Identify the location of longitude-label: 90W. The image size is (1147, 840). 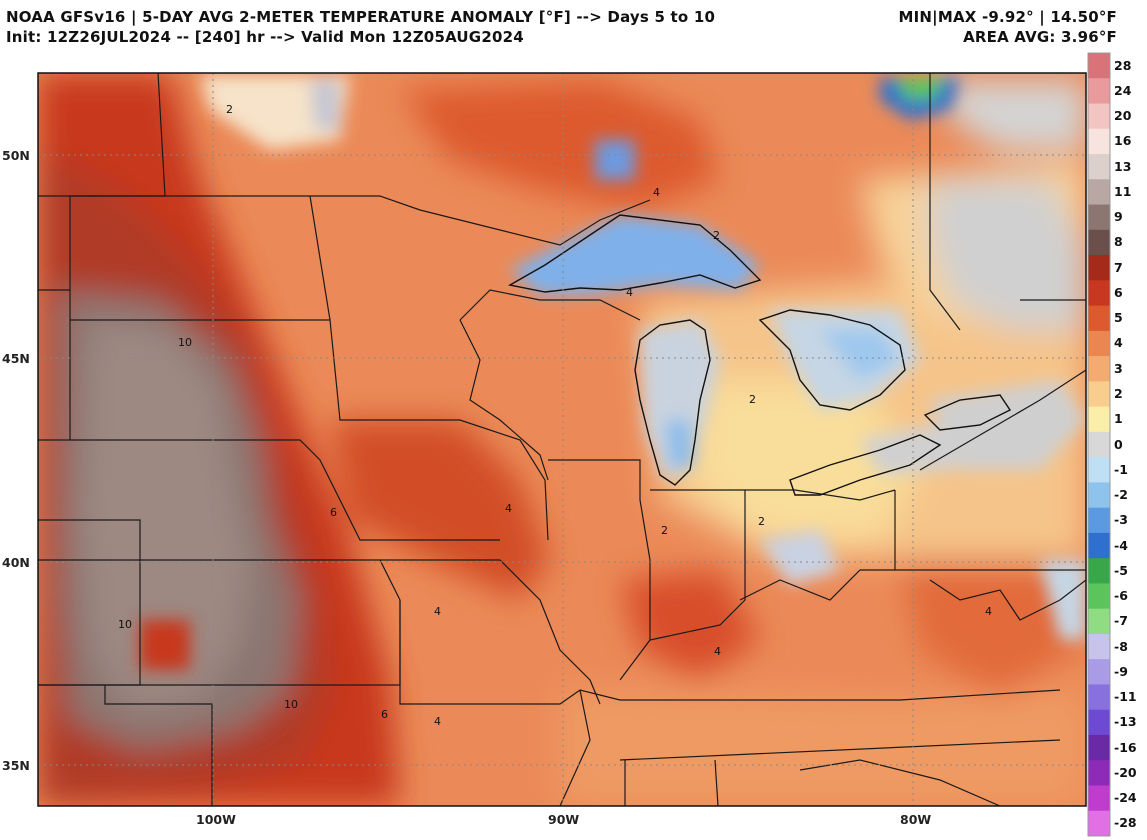
(564, 819).